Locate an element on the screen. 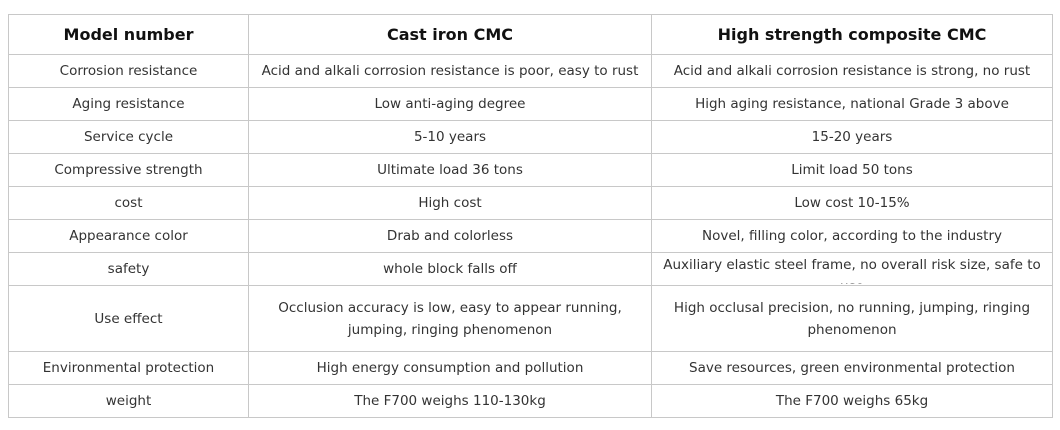  table-cell: Low cost 10-15% is located at coordinates (852, 203).